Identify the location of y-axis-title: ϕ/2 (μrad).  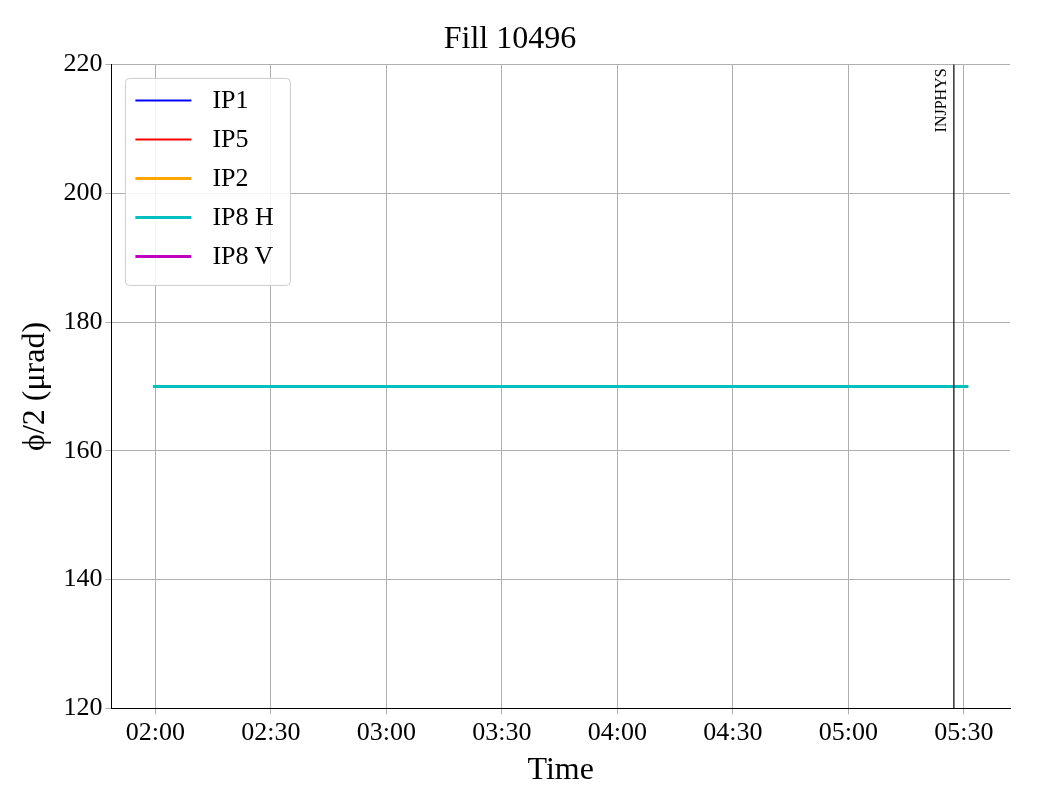
(32, 386).